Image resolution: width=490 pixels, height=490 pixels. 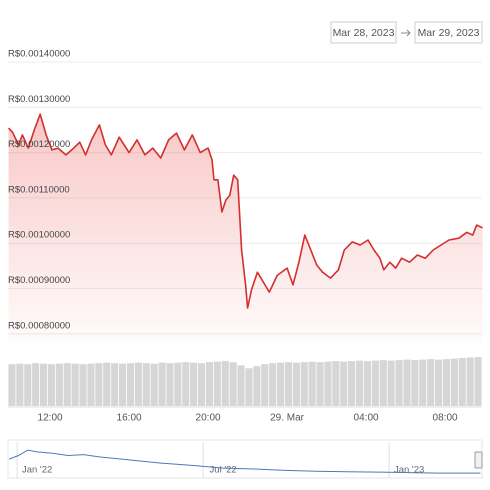 I want to click on navigator: Jan '22 Jul '22 Jan '23, so click(x=245, y=460).